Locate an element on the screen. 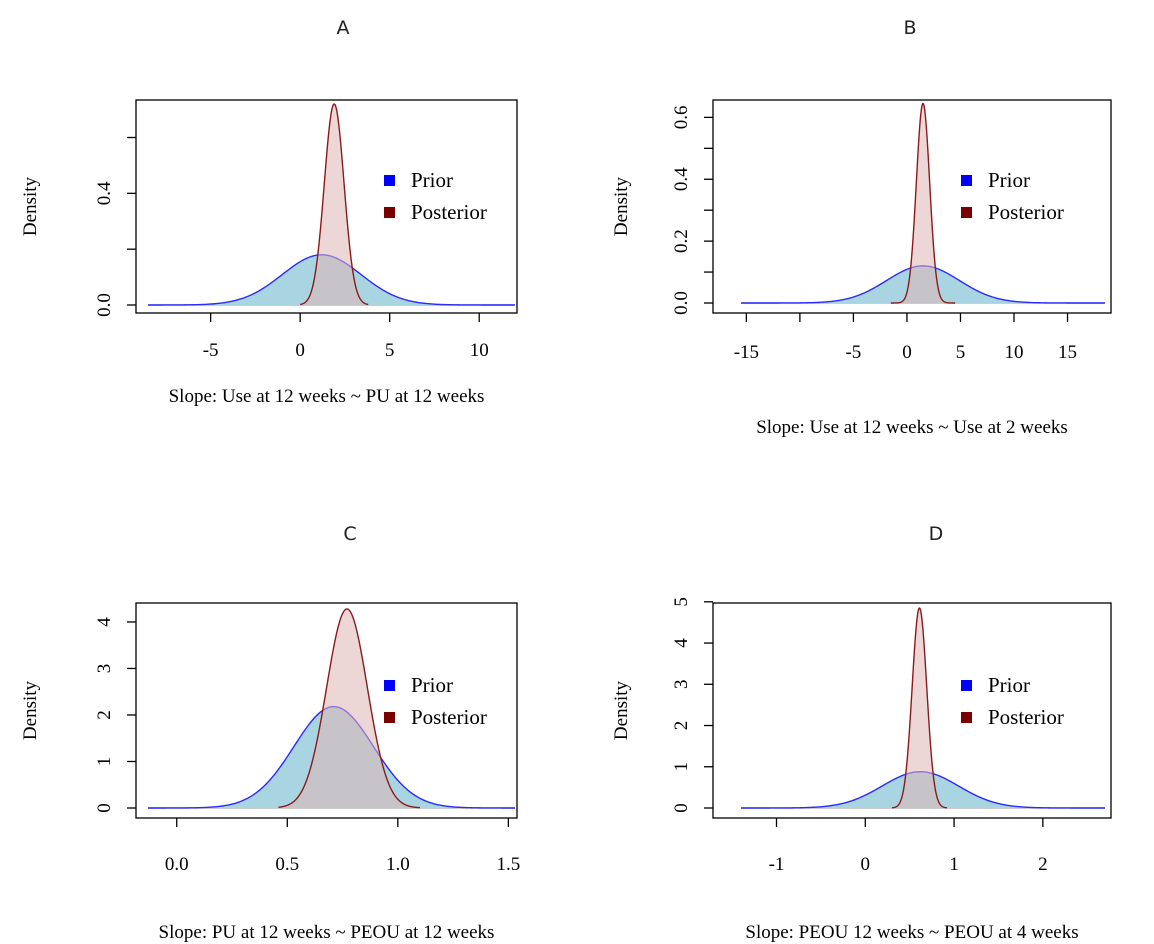 The image size is (1154, 944). x-axis-label: Slope: Use at 12 weeks ~ Use at 2 weeks is located at coordinates (912, 427).